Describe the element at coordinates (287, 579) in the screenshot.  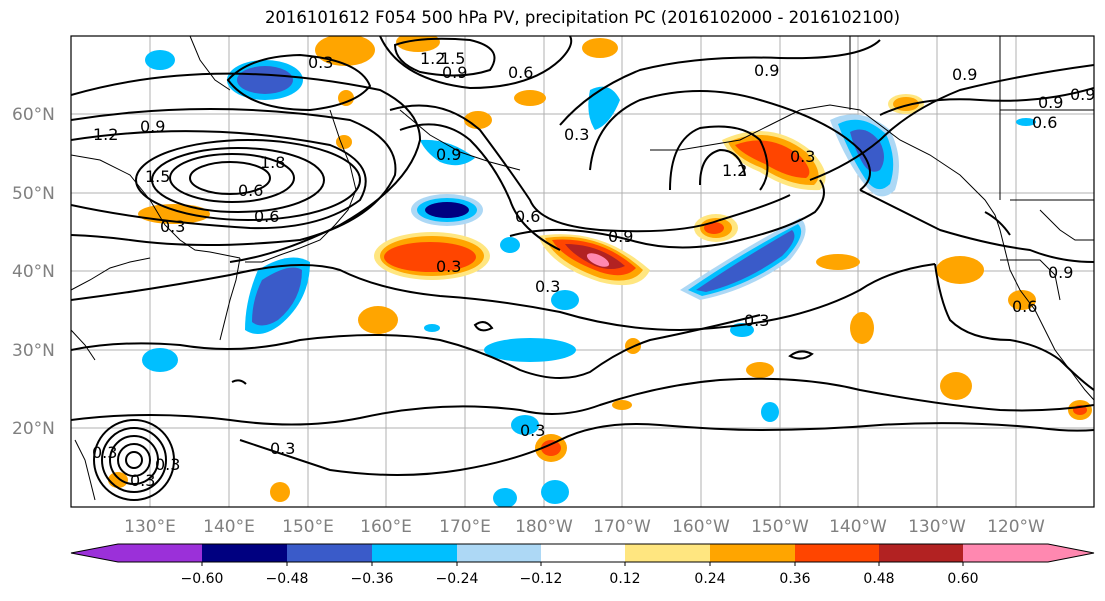
I see `colorbar-tick-label: −0.48` at that location.